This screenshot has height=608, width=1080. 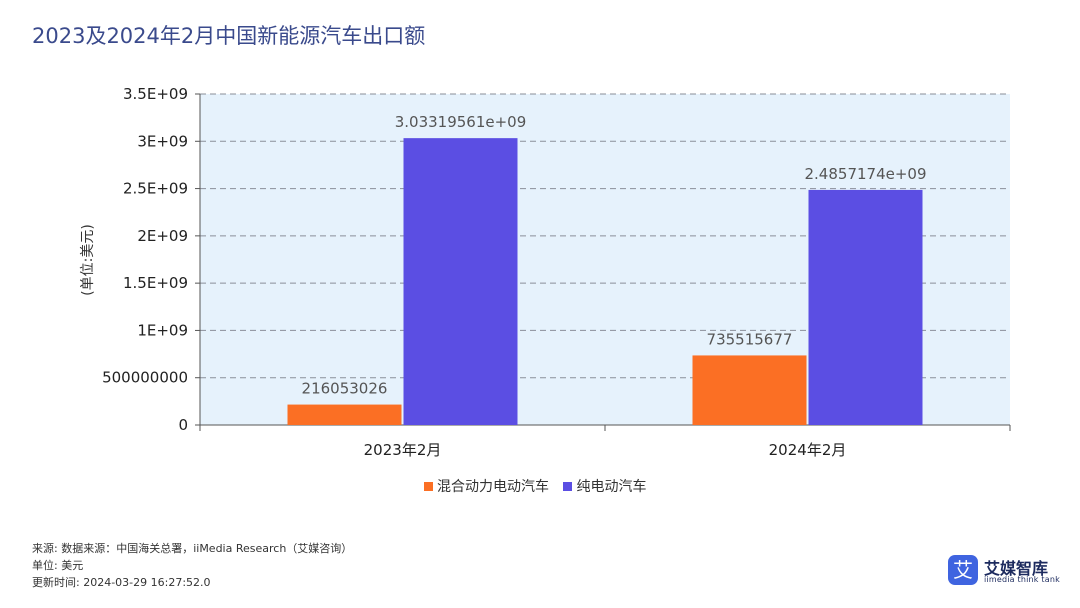 I want to click on y-tick-label: 3E+09, so click(x=162, y=141).